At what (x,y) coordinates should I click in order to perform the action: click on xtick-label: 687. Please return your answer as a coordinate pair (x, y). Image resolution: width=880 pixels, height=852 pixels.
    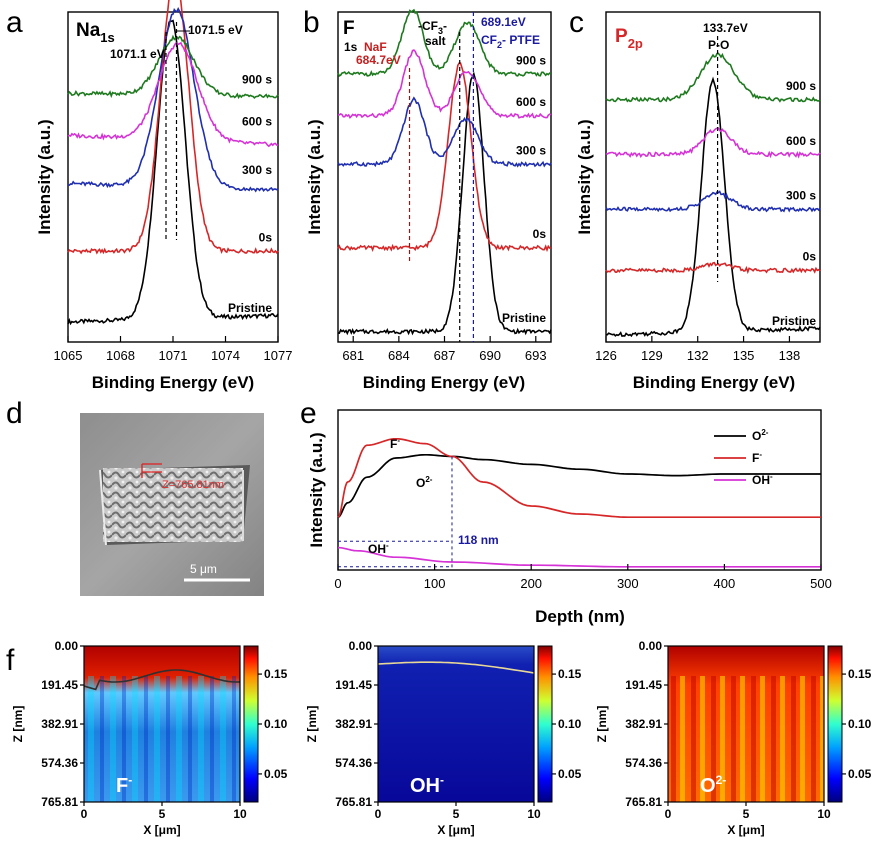
    Looking at the image, I should click on (445, 355).